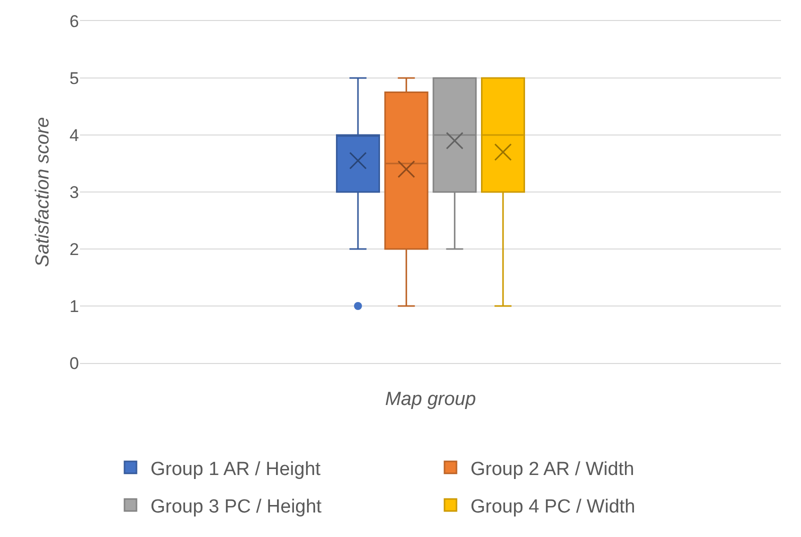  Describe the element at coordinates (553, 507) in the screenshot. I see `legend-label: Group 4 PC / Width` at that location.